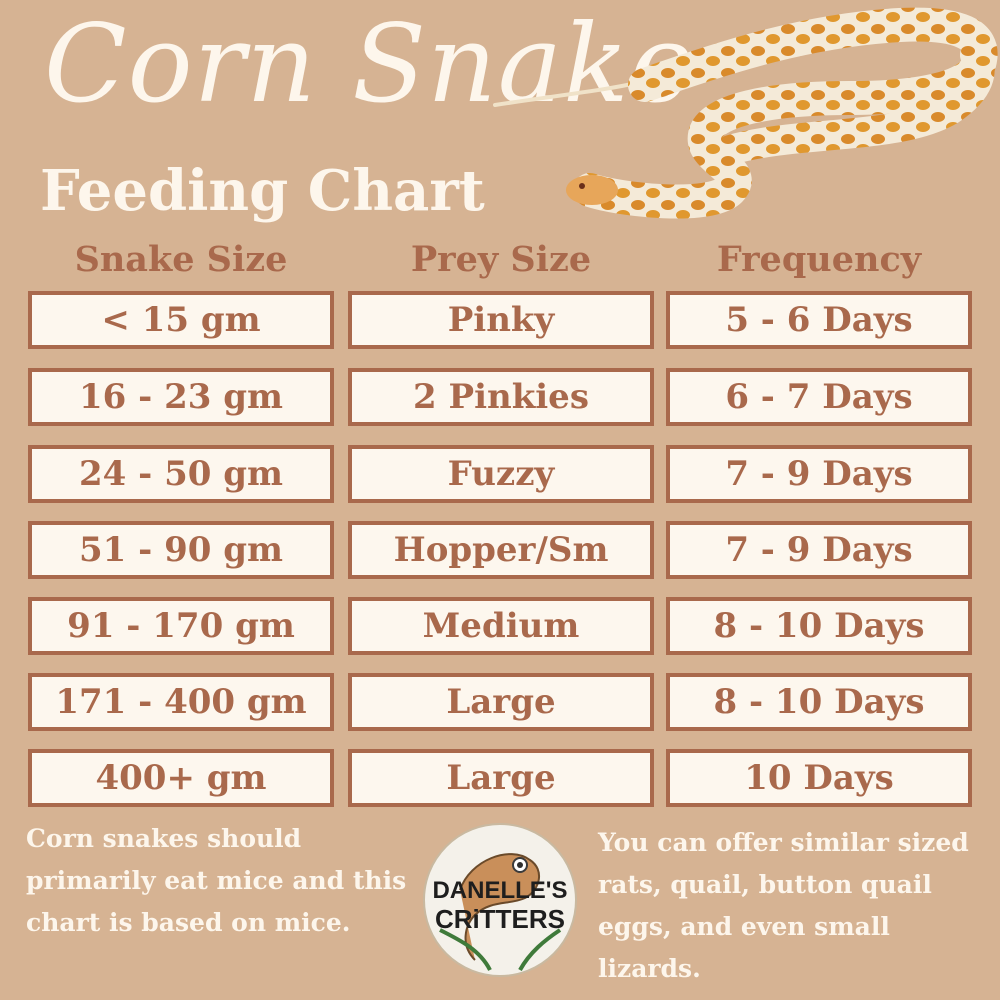 The height and width of the screenshot is (1000, 1000). What do you see at coordinates (819, 397) in the screenshot?
I see `frequency-cell: 6 - 7 Days` at bounding box center [819, 397].